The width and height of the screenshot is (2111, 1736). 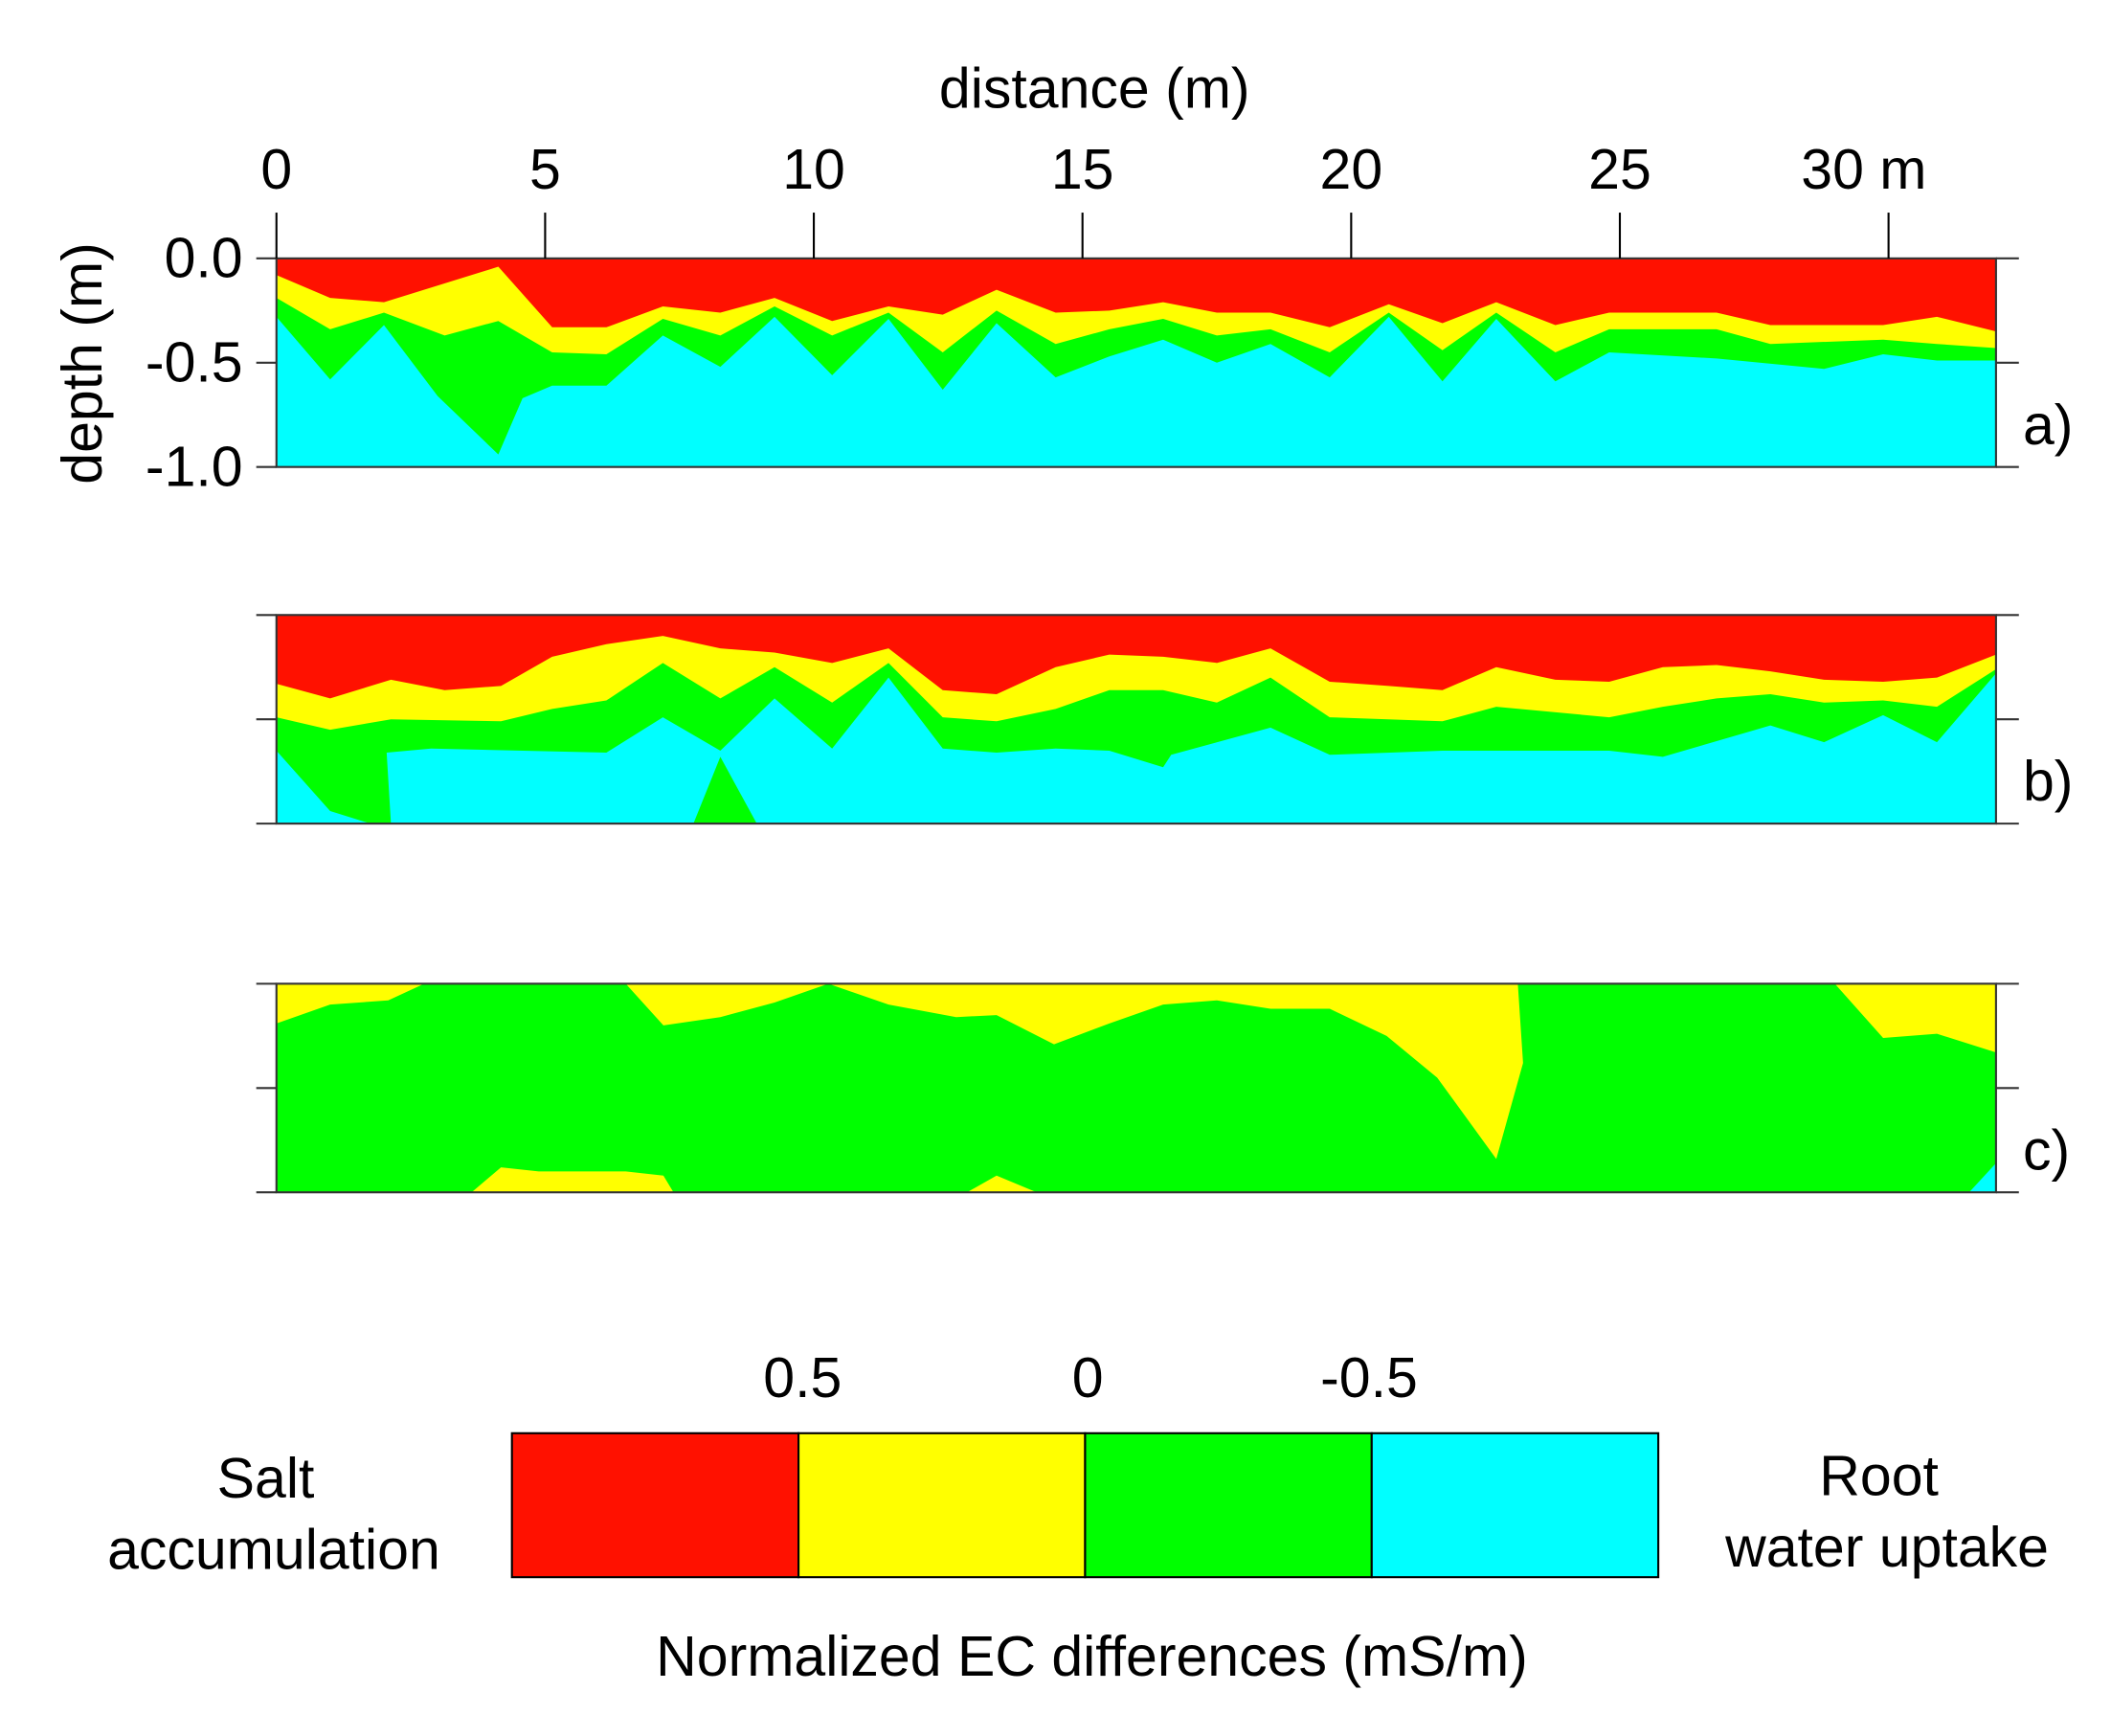 What do you see at coordinates (2048, 426) in the screenshot?
I see `panel-label: a)` at bounding box center [2048, 426].